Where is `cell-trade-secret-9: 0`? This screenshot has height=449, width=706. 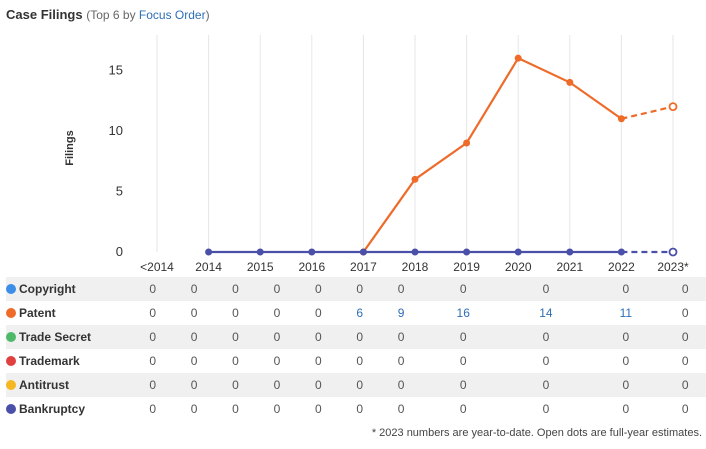
cell-trade-secret-9: 0 is located at coordinates (626, 337).